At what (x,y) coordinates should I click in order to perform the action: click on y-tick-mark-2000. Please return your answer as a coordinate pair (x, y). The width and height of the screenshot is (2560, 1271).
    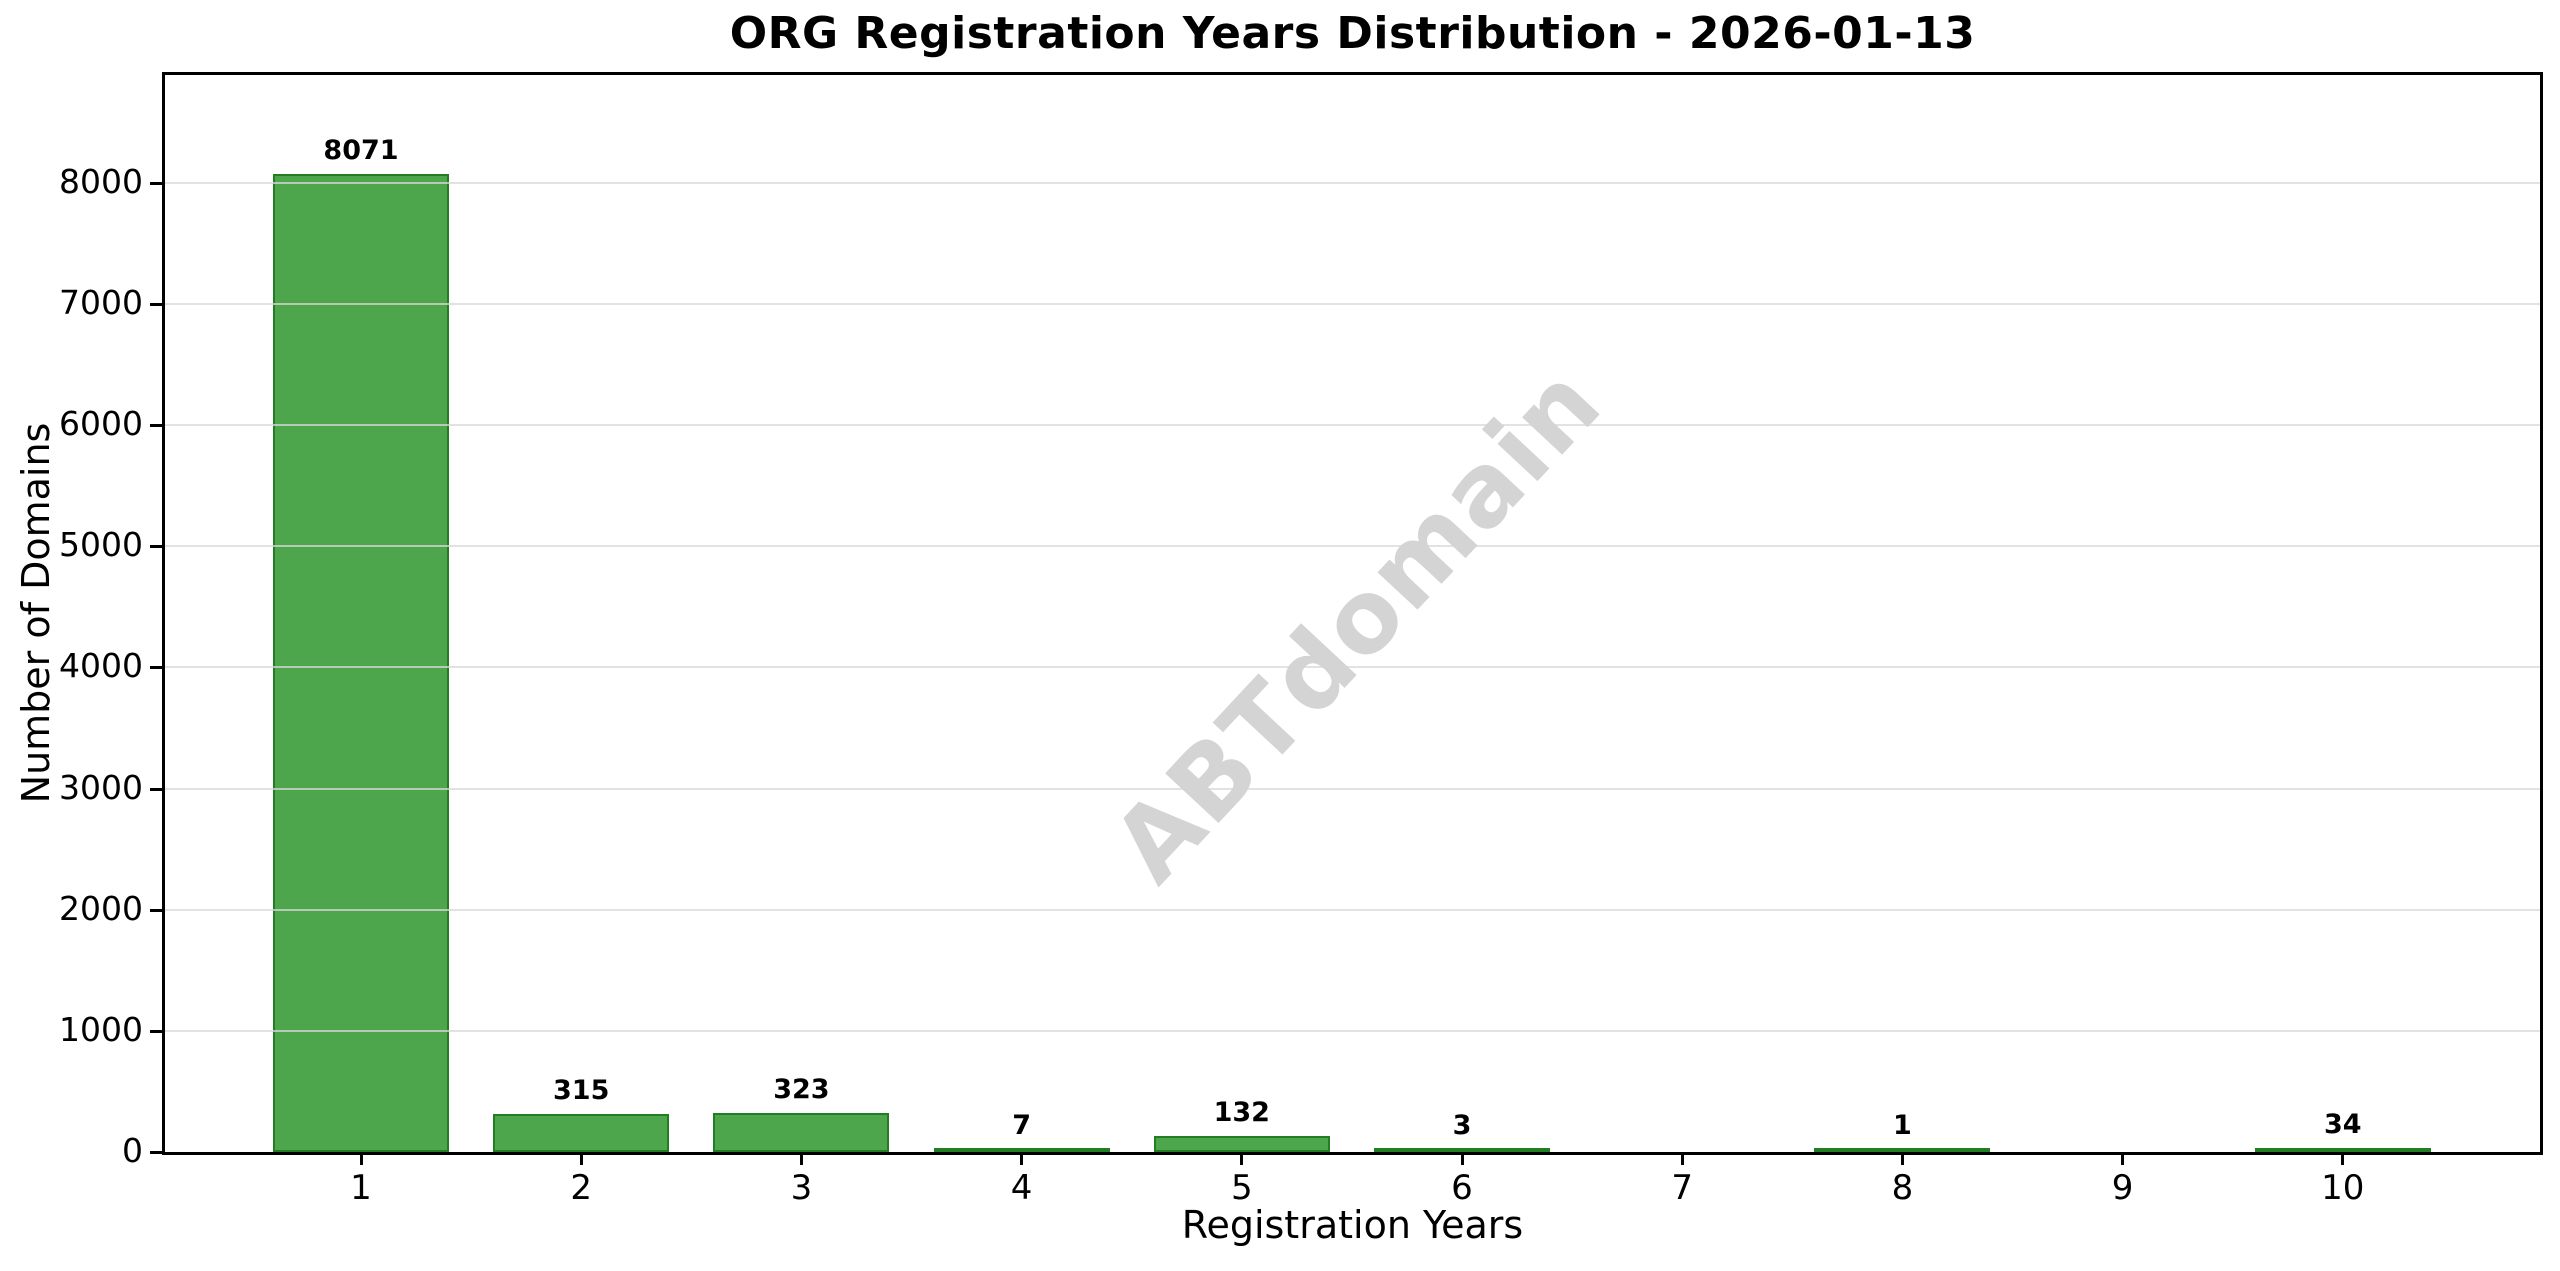
    Looking at the image, I should click on (157, 910).